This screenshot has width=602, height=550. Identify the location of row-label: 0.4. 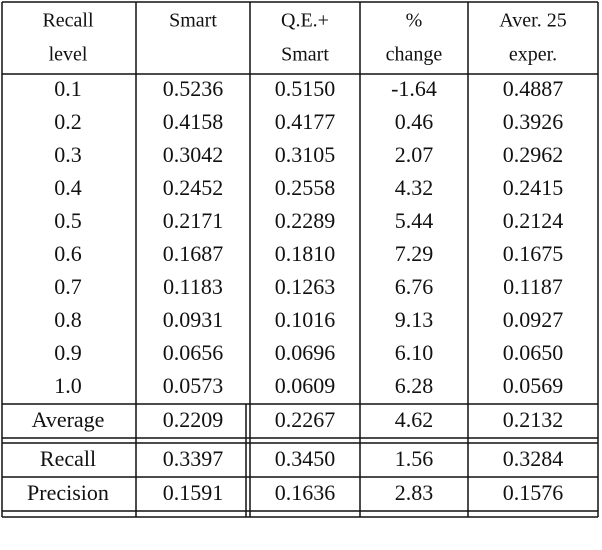
(68, 187).